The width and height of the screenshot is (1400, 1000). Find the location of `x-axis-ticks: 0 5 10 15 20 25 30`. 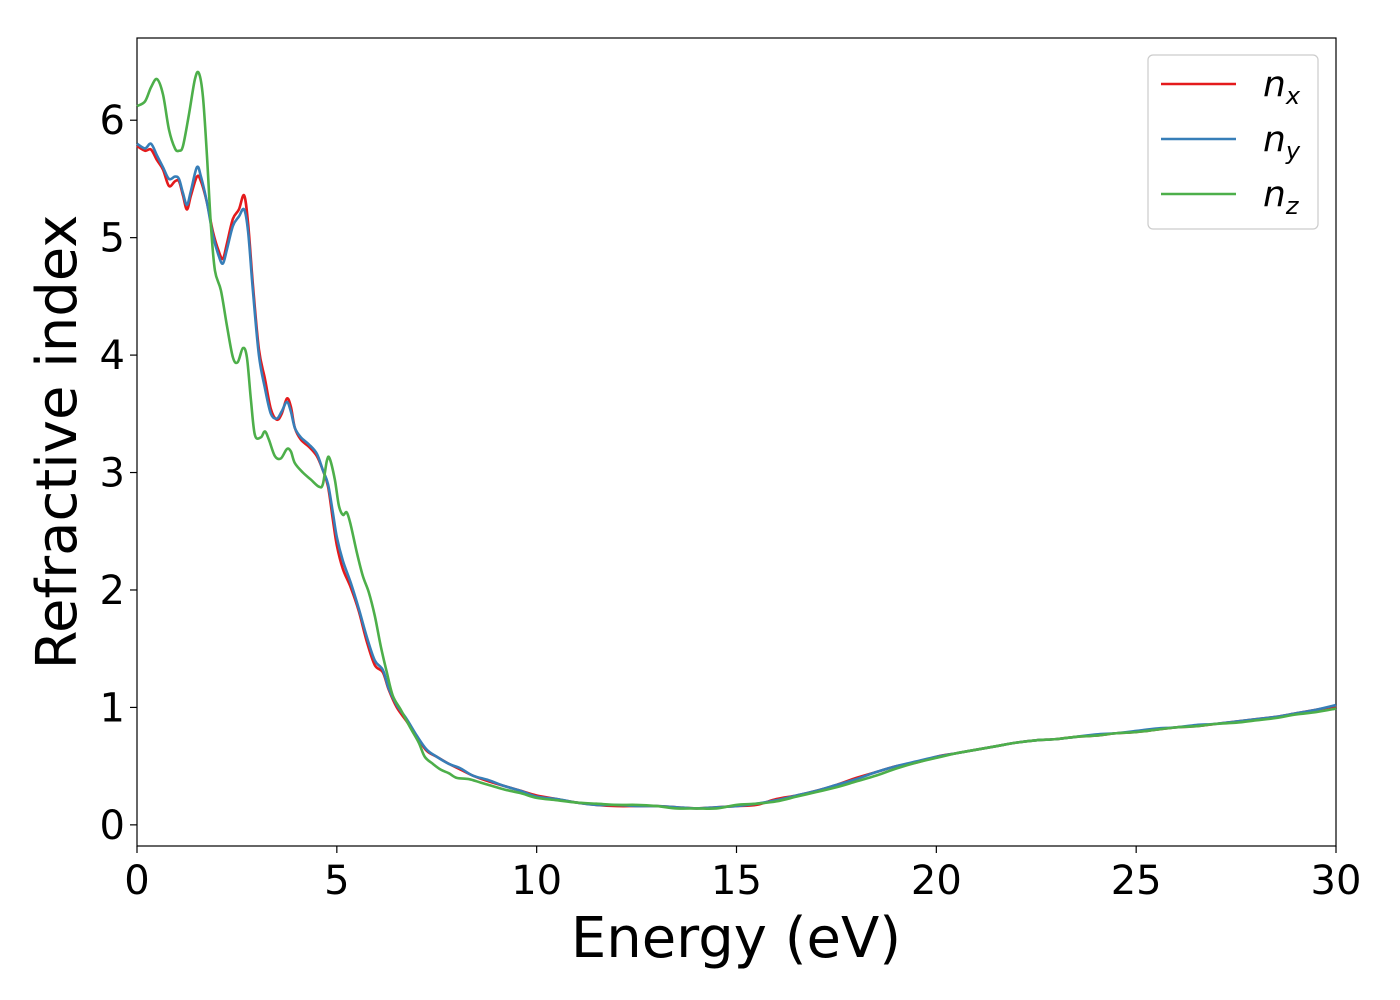

x-axis-ticks: 0 5 10 15 20 25 30 is located at coordinates (742, 875).